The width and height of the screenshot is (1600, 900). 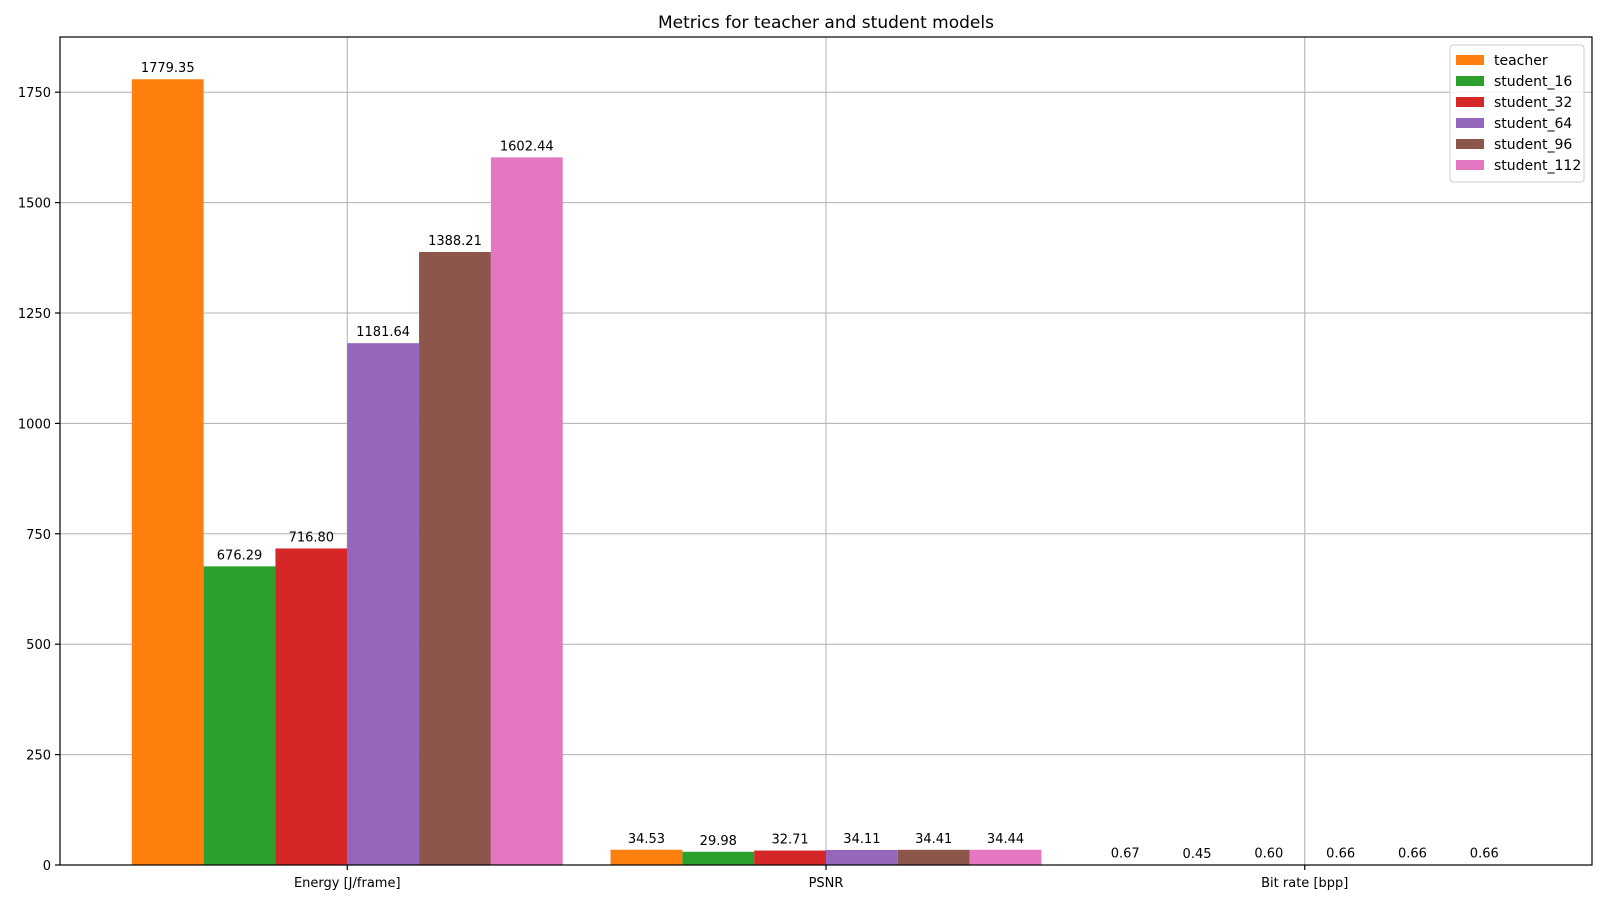 I want to click on bar-student-64-energy-j-frame, so click(x=383, y=604).